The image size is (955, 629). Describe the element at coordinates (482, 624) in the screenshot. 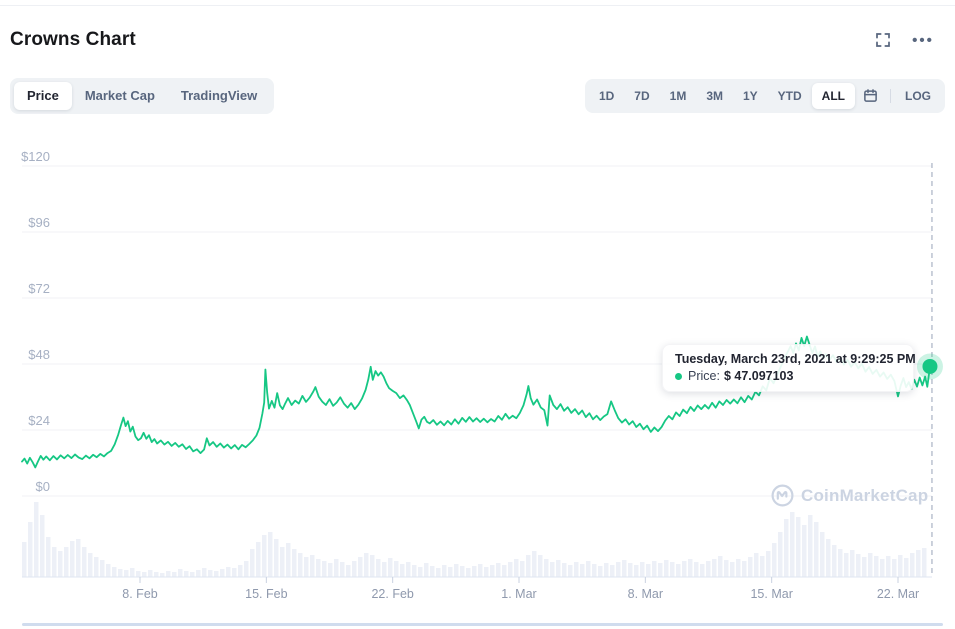

I see `range-slider-track` at that location.